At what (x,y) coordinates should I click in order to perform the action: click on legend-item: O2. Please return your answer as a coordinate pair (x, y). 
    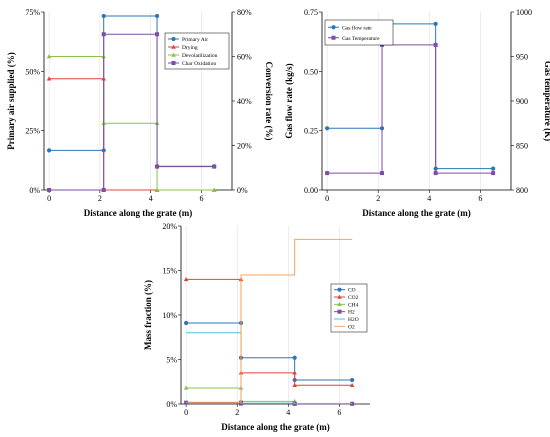
    Looking at the image, I should click on (344, 327).